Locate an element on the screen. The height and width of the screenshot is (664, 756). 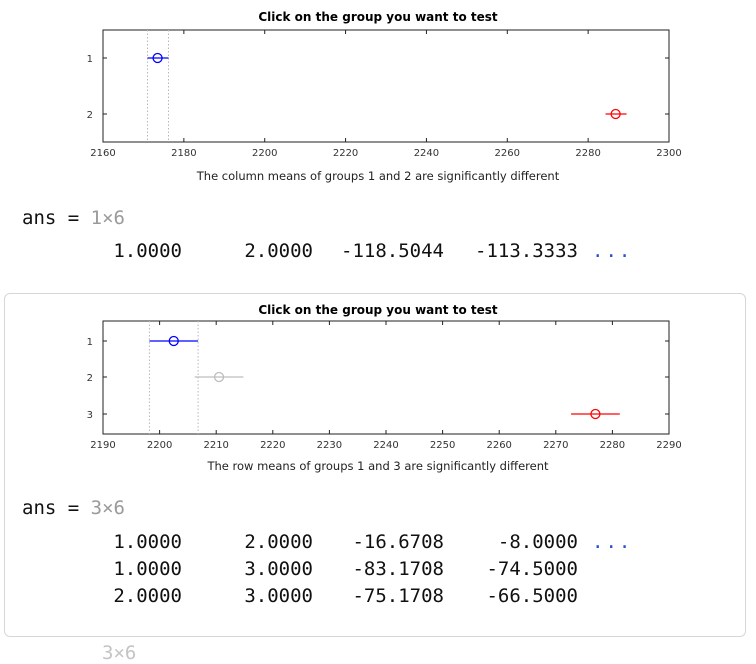
ans-2-header: ans = 3×6 is located at coordinates (73, 508).